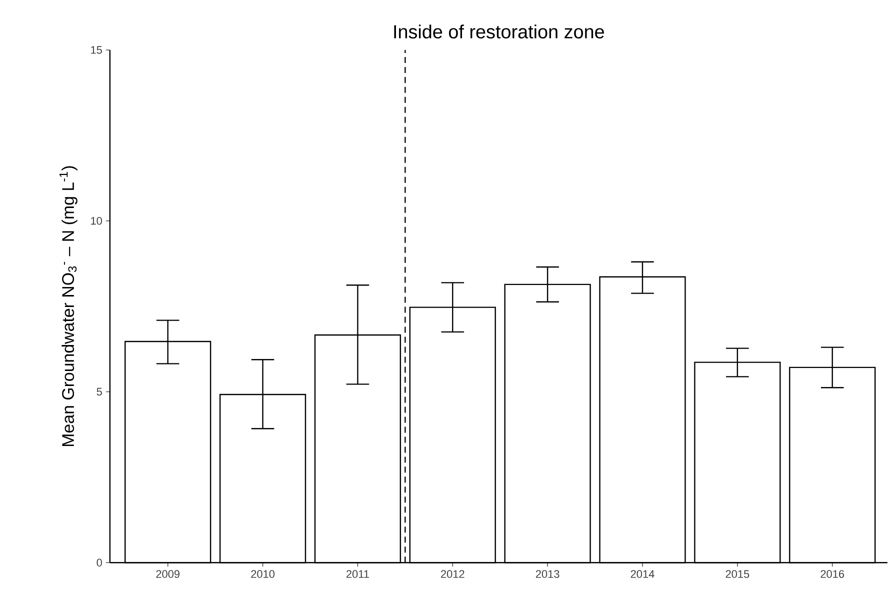 Image resolution: width=888 pixels, height=597 pixels. I want to click on y-tick-label: 0, so click(99, 562).